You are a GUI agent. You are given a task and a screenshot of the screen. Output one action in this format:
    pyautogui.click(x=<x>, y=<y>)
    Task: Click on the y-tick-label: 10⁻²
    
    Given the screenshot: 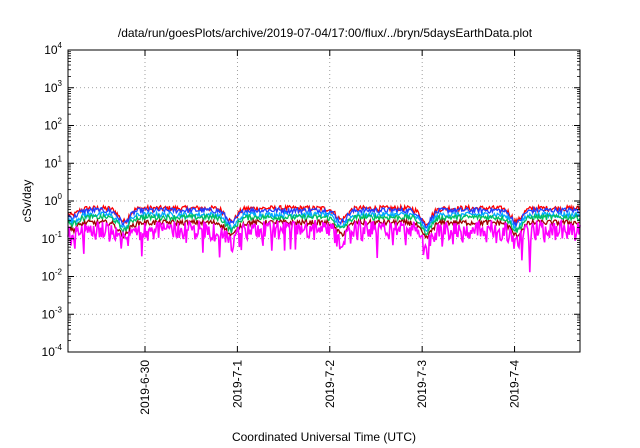 What is the action you would take?
    pyautogui.click(x=52, y=276)
    